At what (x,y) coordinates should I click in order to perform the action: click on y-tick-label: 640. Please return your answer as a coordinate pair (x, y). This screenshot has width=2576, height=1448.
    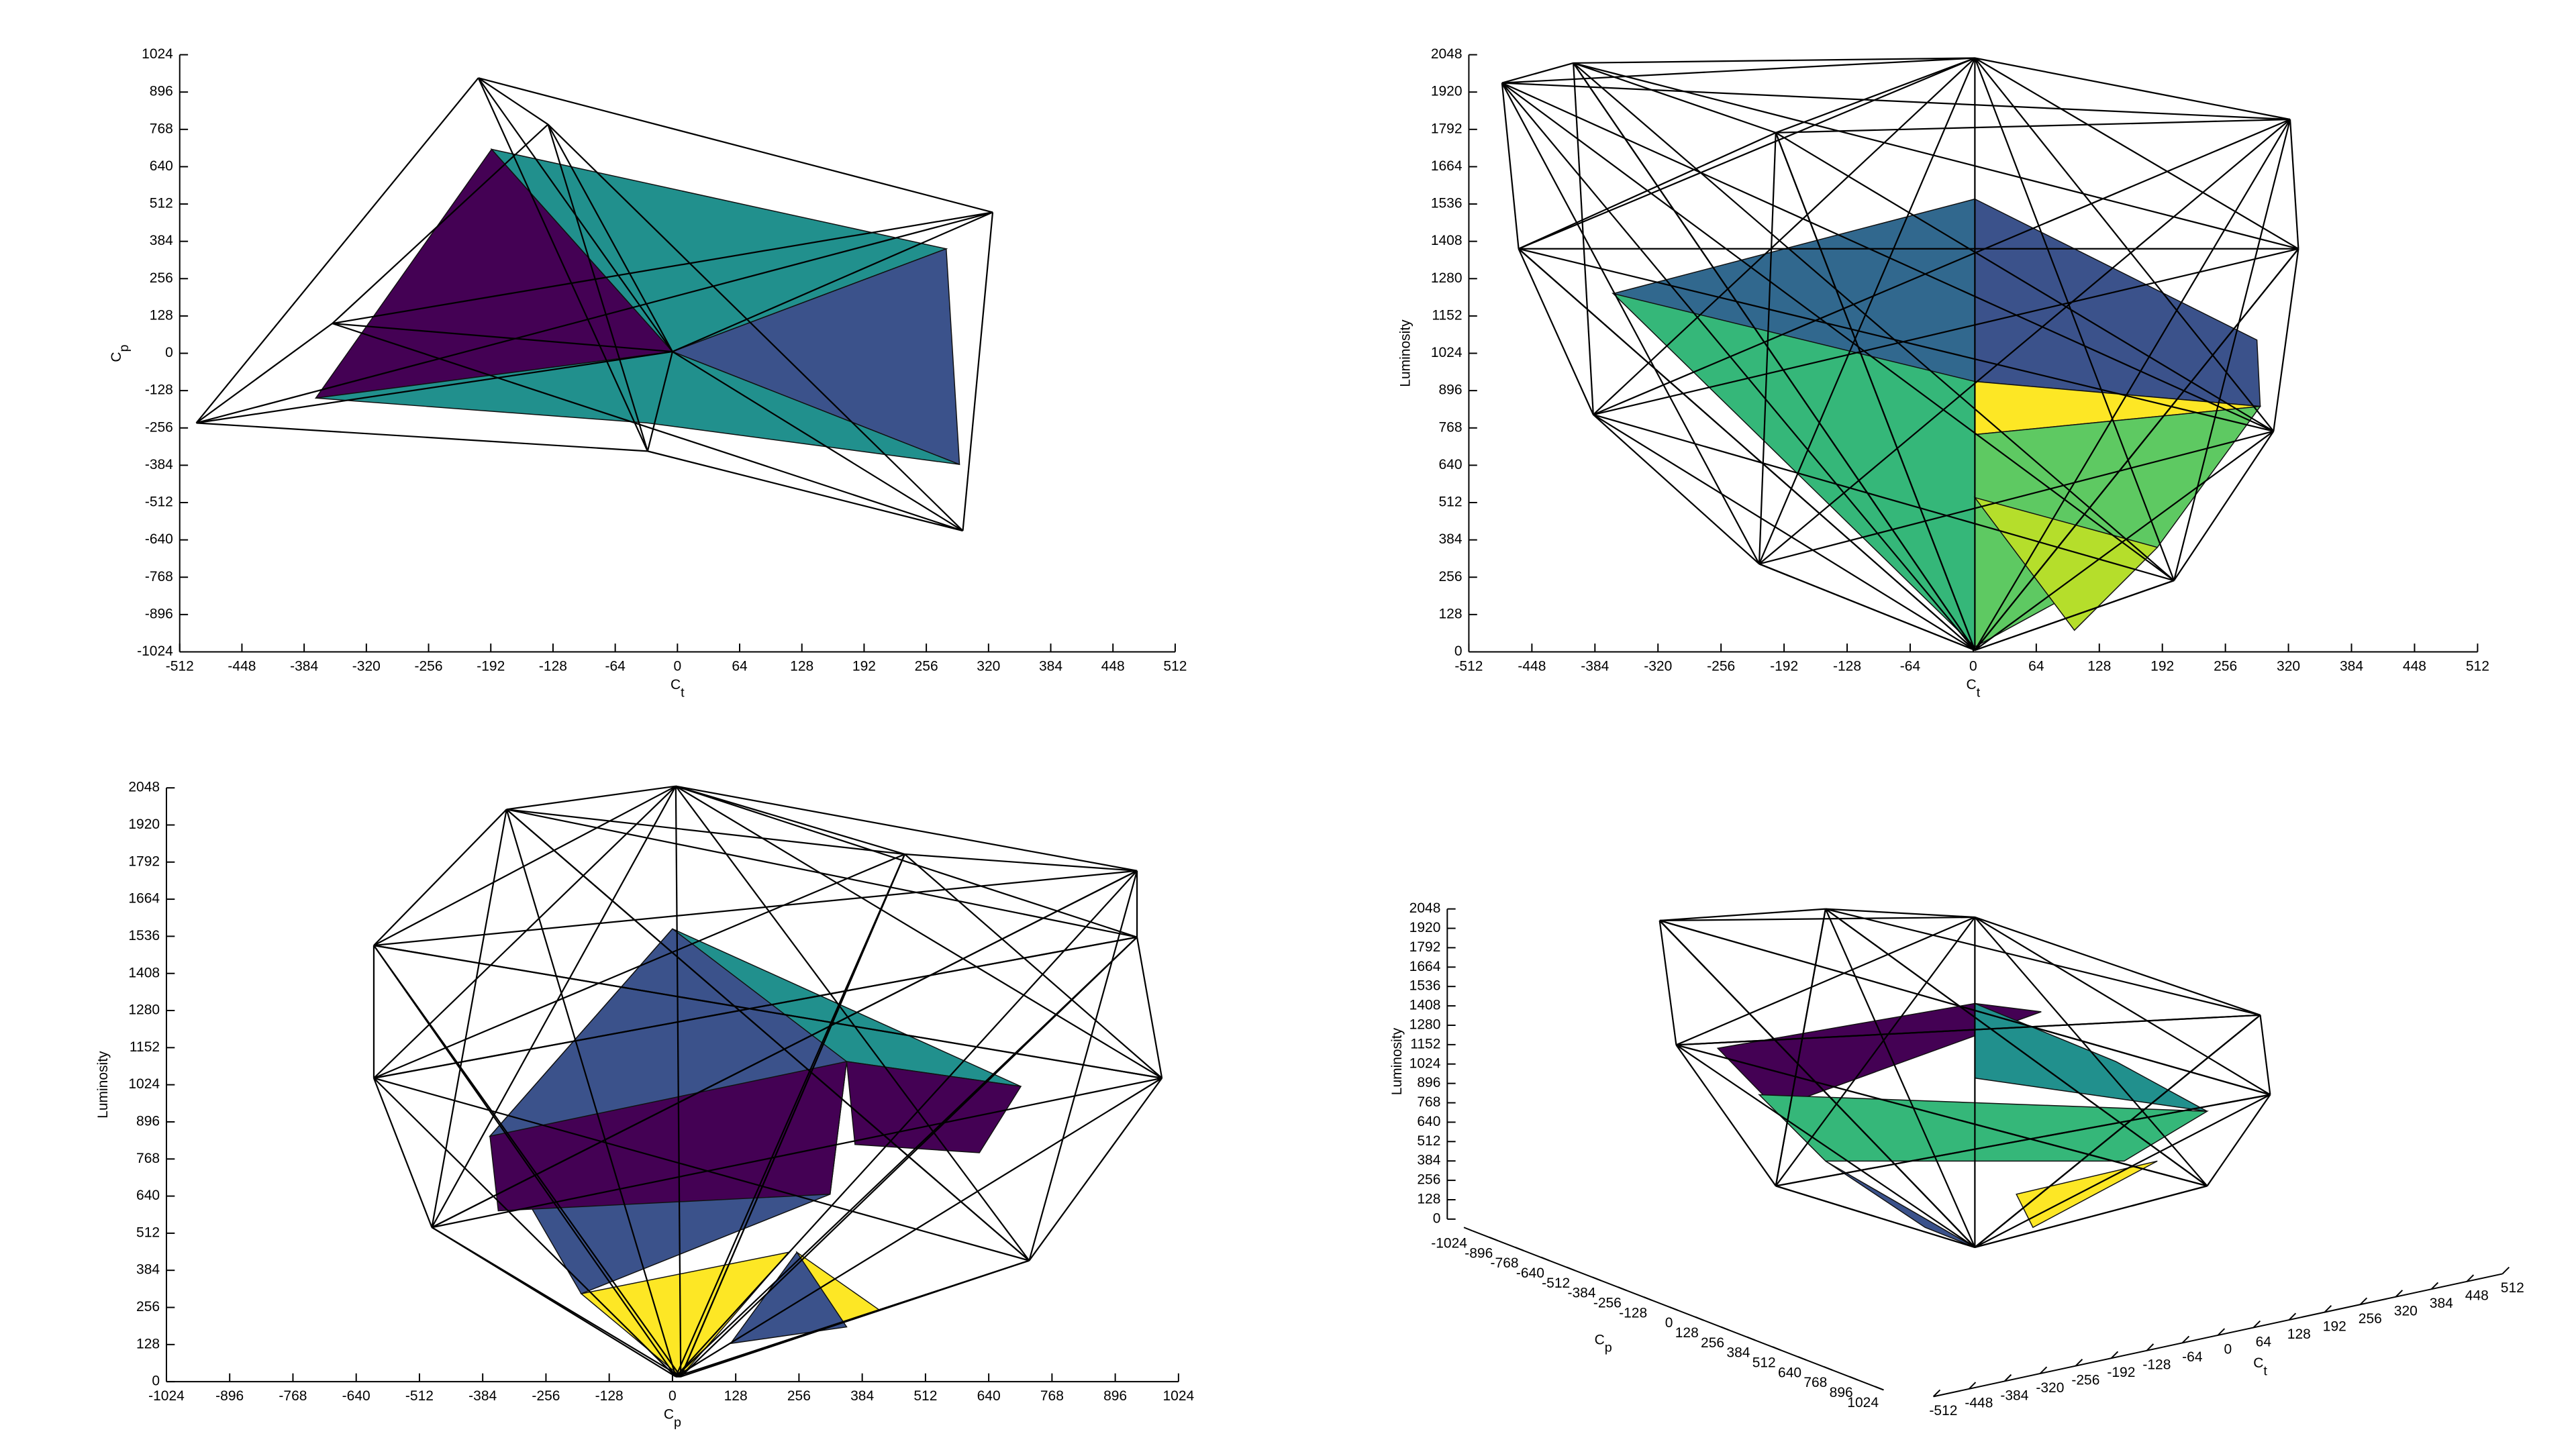
    Looking at the image, I should click on (1451, 464).